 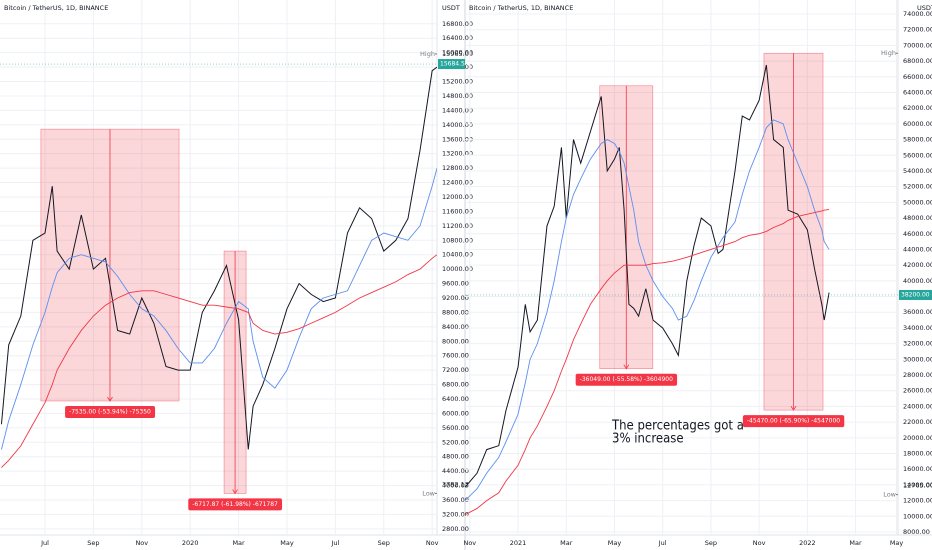 What do you see at coordinates (457, 82) in the screenshot?
I see `y-tick-label: 15200.00` at bounding box center [457, 82].